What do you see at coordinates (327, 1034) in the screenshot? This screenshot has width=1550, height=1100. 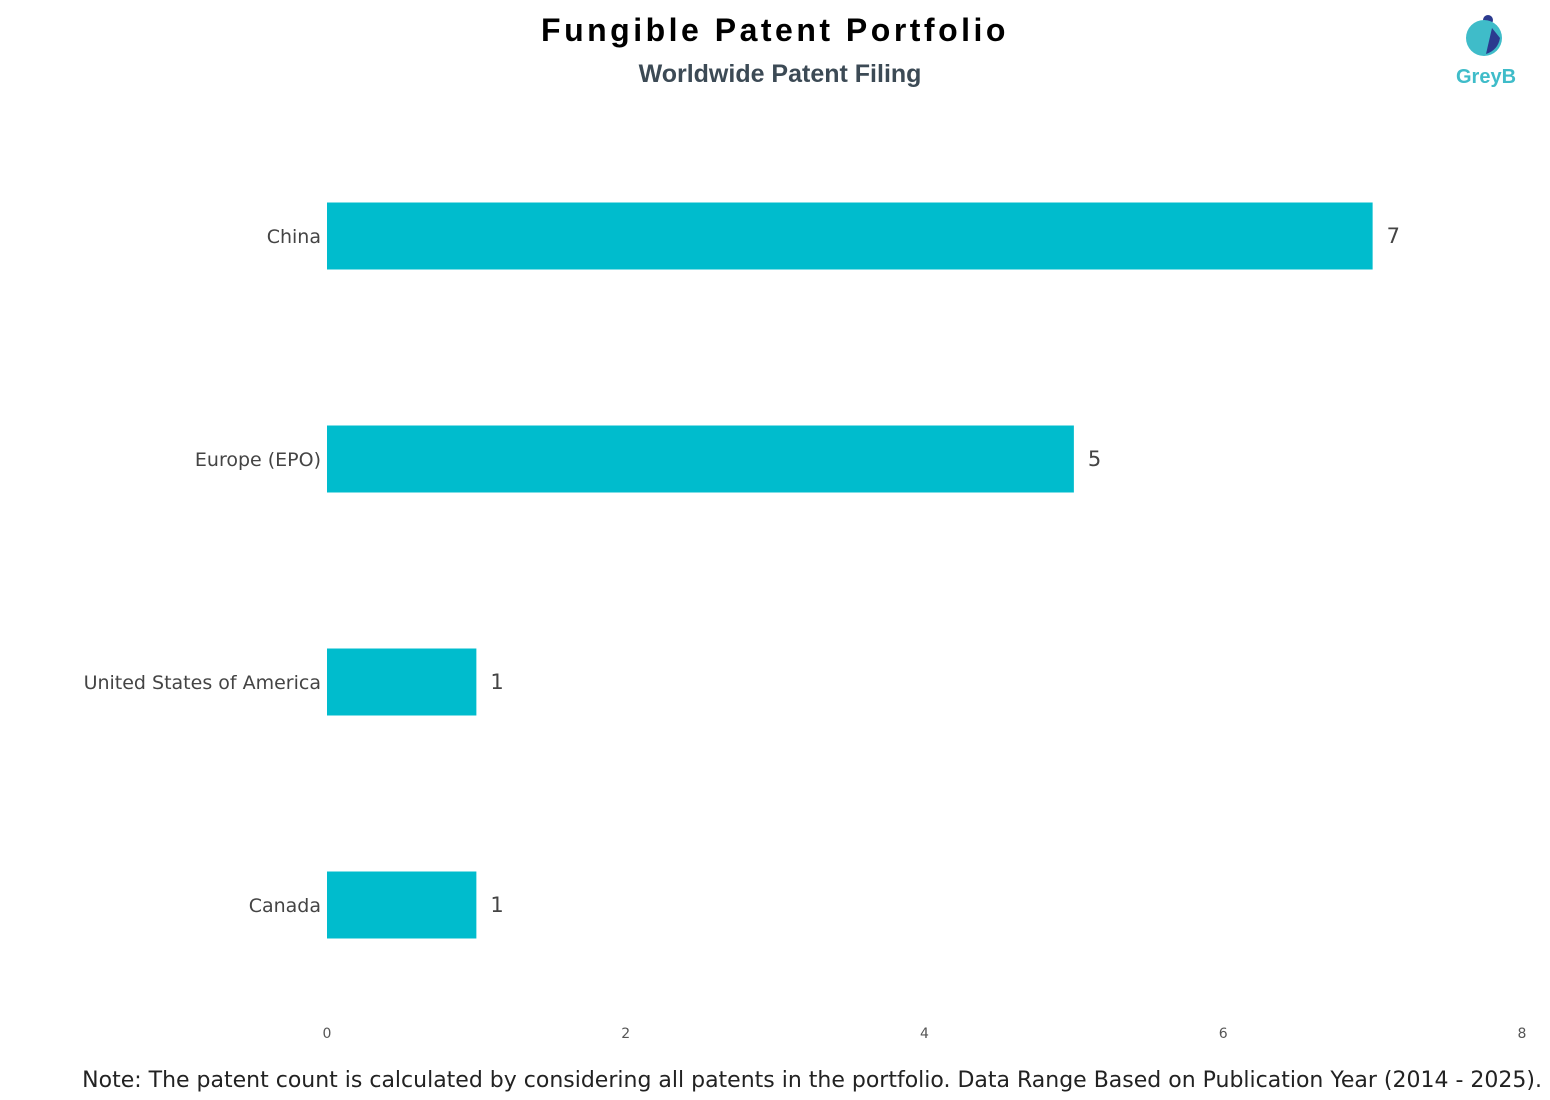 I see `x-tick-label: 0` at bounding box center [327, 1034].